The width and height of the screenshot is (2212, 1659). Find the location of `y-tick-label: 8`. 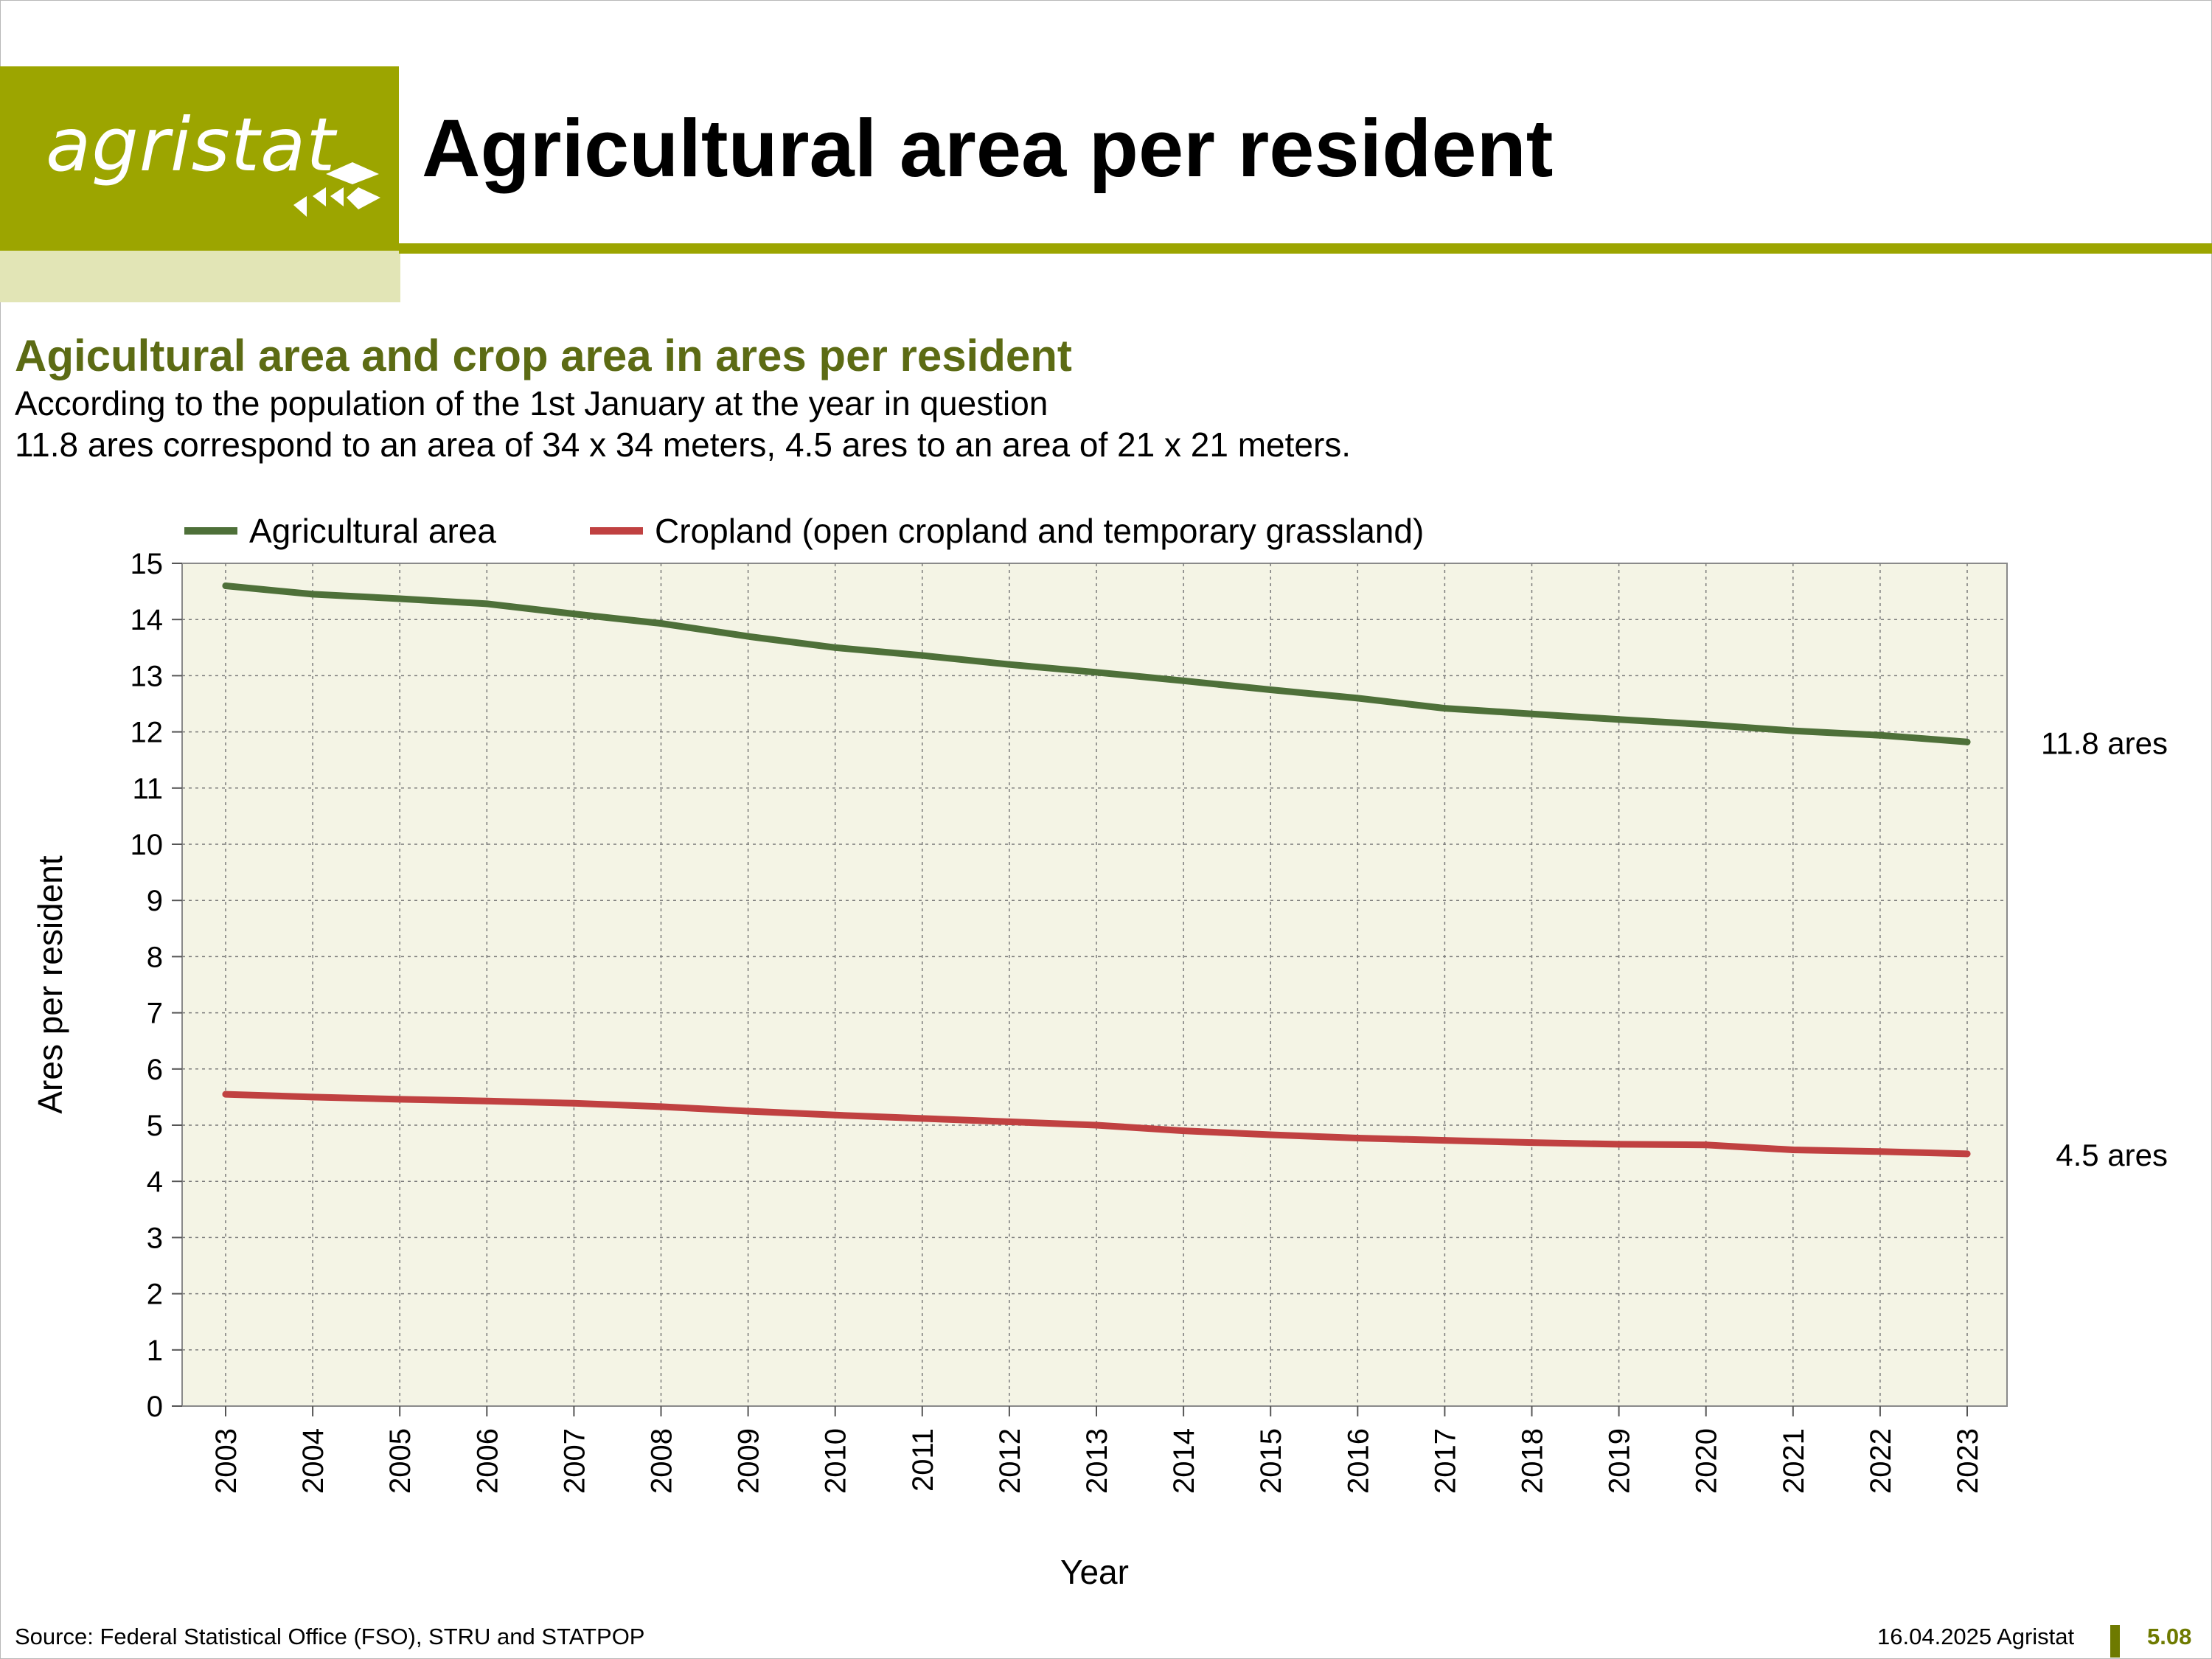

y-tick-label: 8 is located at coordinates (155, 957).